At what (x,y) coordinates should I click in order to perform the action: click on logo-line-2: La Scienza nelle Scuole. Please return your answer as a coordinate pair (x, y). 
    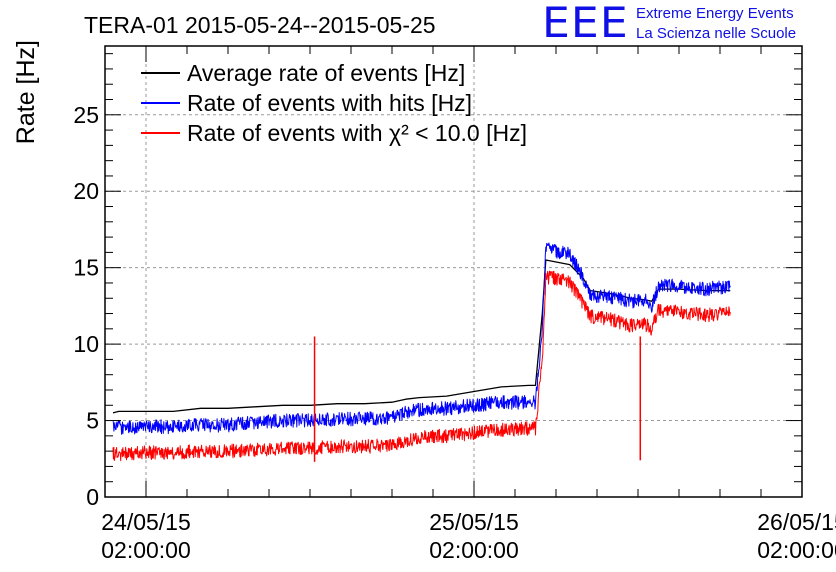
    Looking at the image, I should click on (716, 33).